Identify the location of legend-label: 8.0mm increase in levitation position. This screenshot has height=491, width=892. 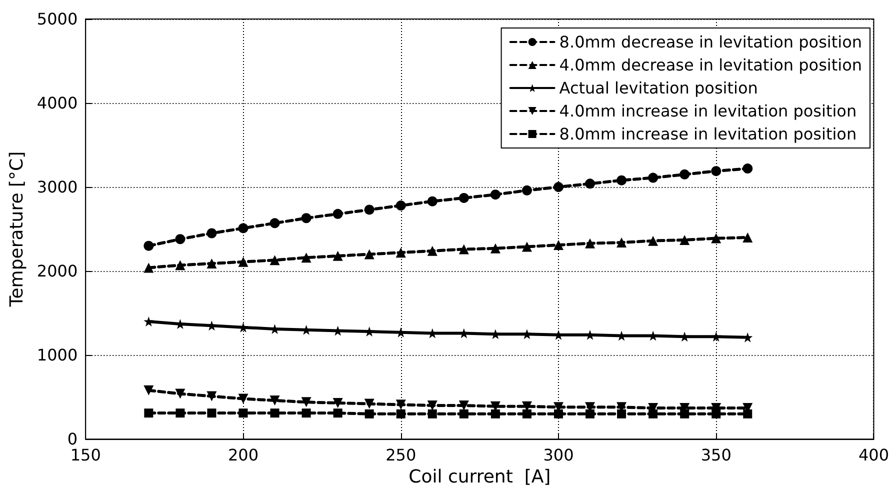
(708, 134).